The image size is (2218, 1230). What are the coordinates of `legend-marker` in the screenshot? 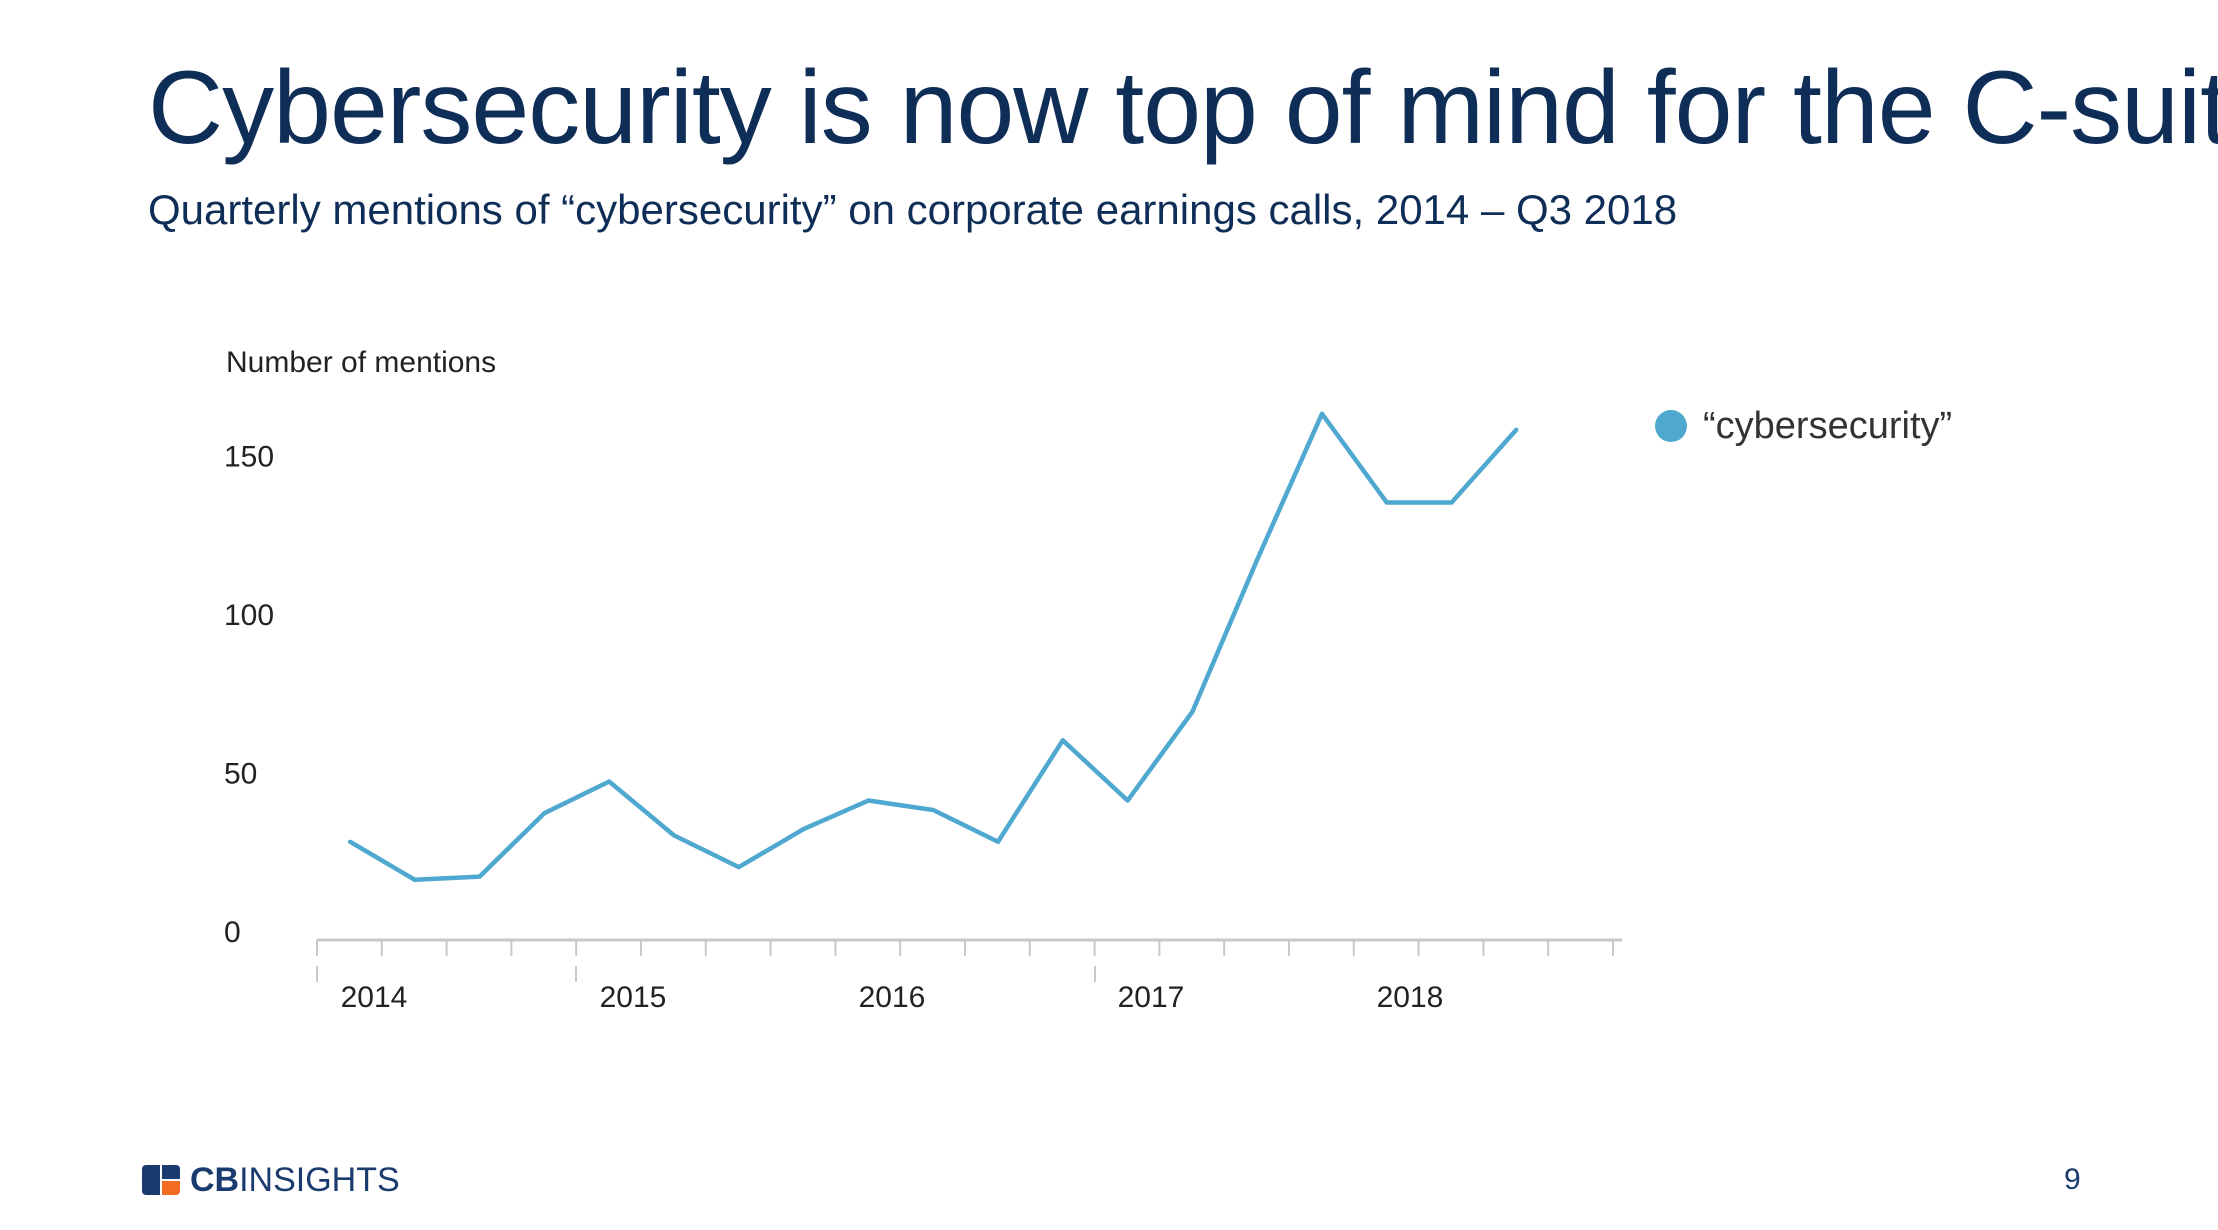 It's located at (1671, 426).